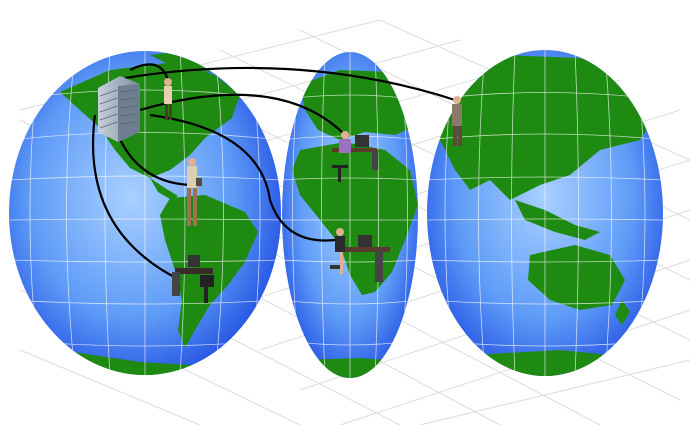 Image resolution: width=690 pixels, height=425 pixels. What do you see at coordinates (355, 218) in the screenshot?
I see `land-africa` at bounding box center [355, 218].